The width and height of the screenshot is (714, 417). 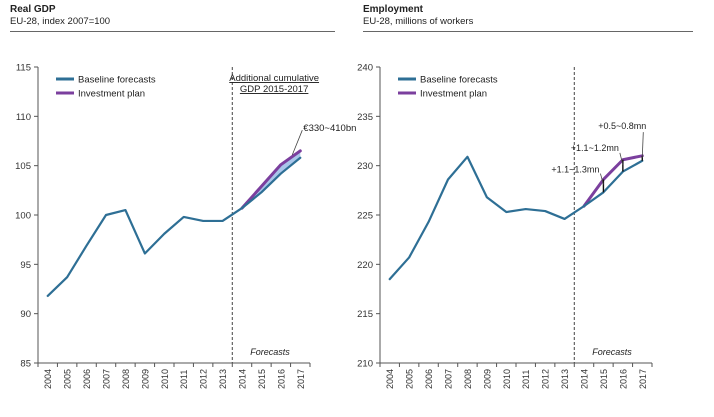 What do you see at coordinates (613, 181) in the screenshot?
I see `employment-series-investment-plan-line` at bounding box center [613, 181].